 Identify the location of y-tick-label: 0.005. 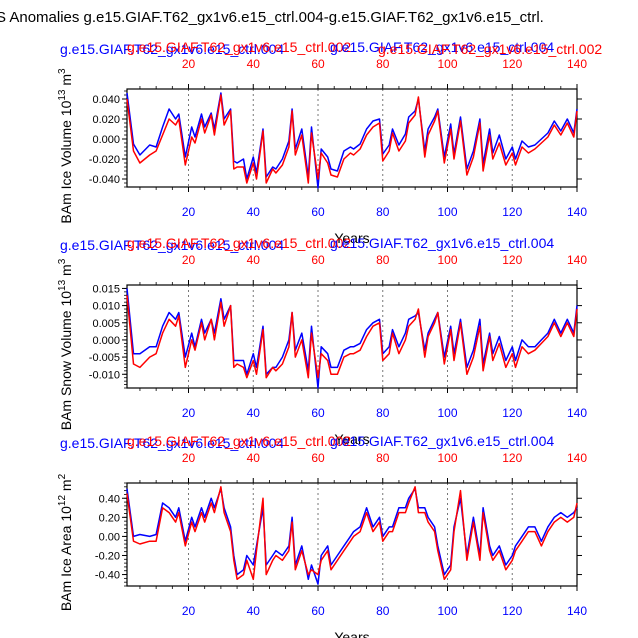
(106, 324).